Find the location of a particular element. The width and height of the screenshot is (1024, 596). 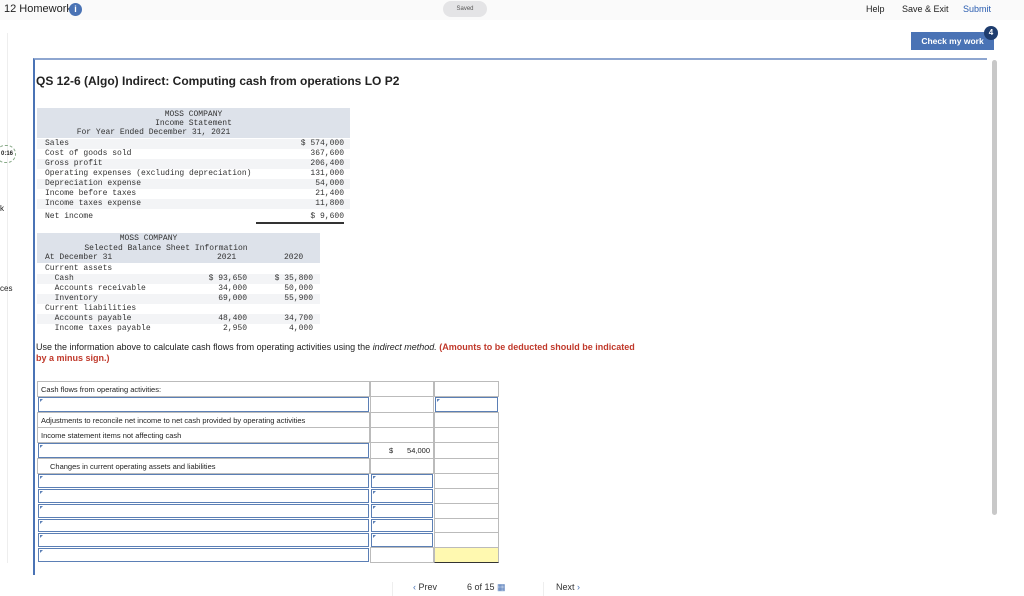

statement-name: Income Statement is located at coordinates (193, 123).